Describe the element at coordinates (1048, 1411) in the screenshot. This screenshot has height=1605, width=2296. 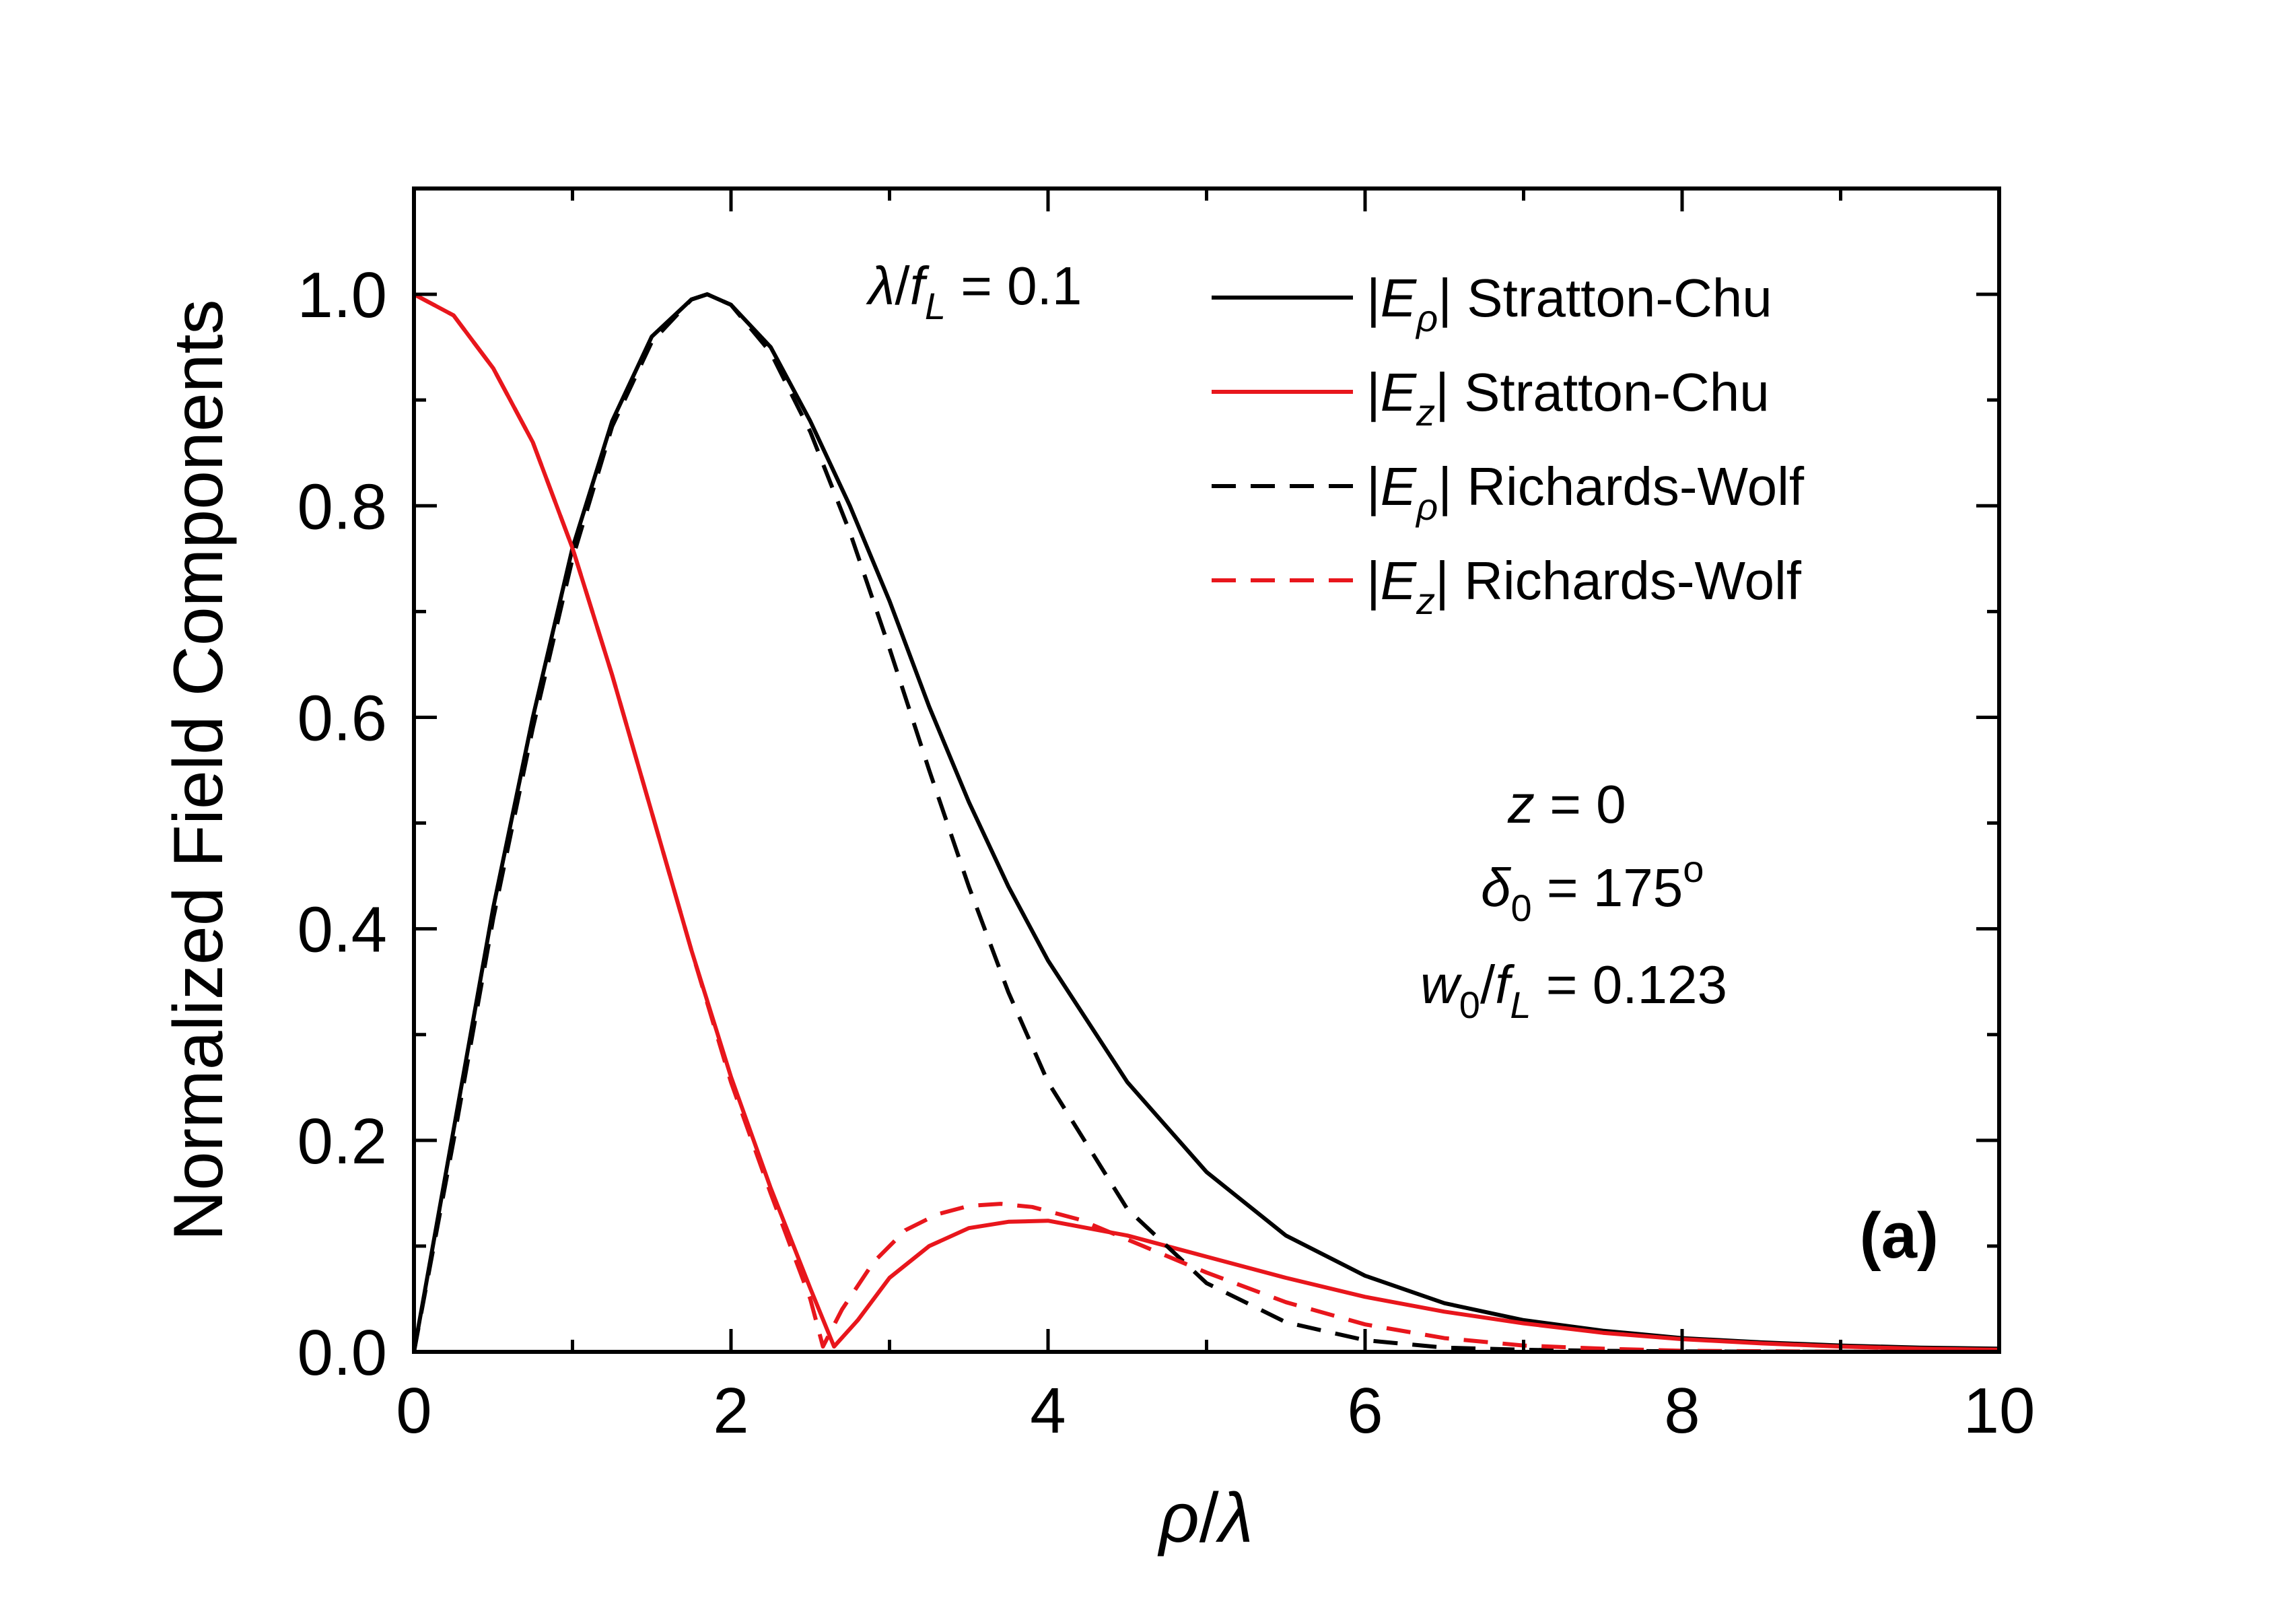
I see `x-tick-label: 4` at that location.